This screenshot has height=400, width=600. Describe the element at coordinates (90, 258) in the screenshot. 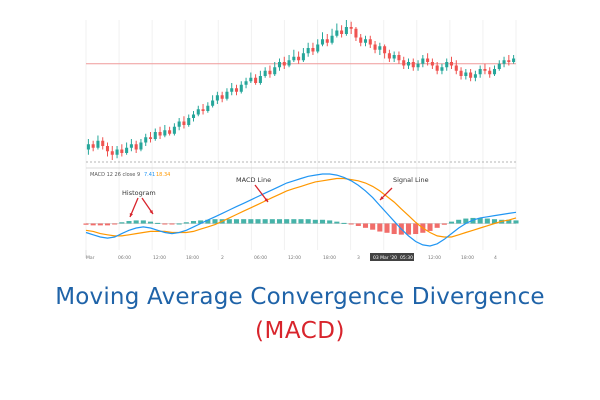

I see `x-tick-label: Mar` at that location.